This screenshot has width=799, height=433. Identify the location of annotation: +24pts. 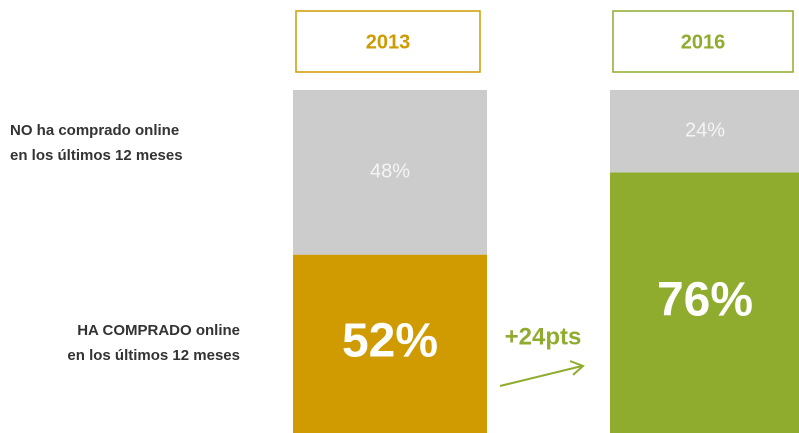
(543, 336).